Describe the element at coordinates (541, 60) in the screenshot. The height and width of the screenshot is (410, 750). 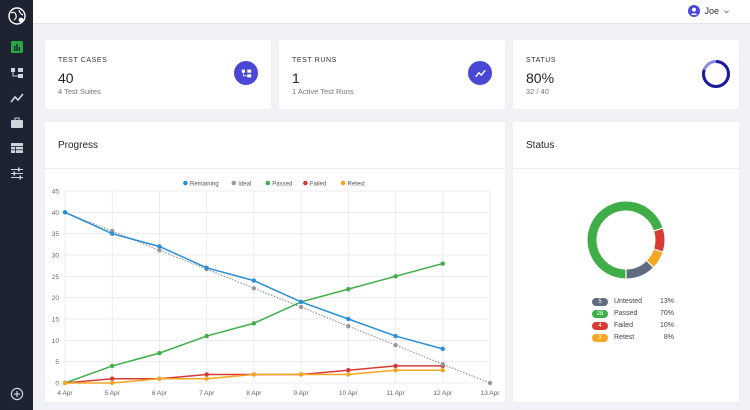
I see `stat-label: STATUS` at that location.